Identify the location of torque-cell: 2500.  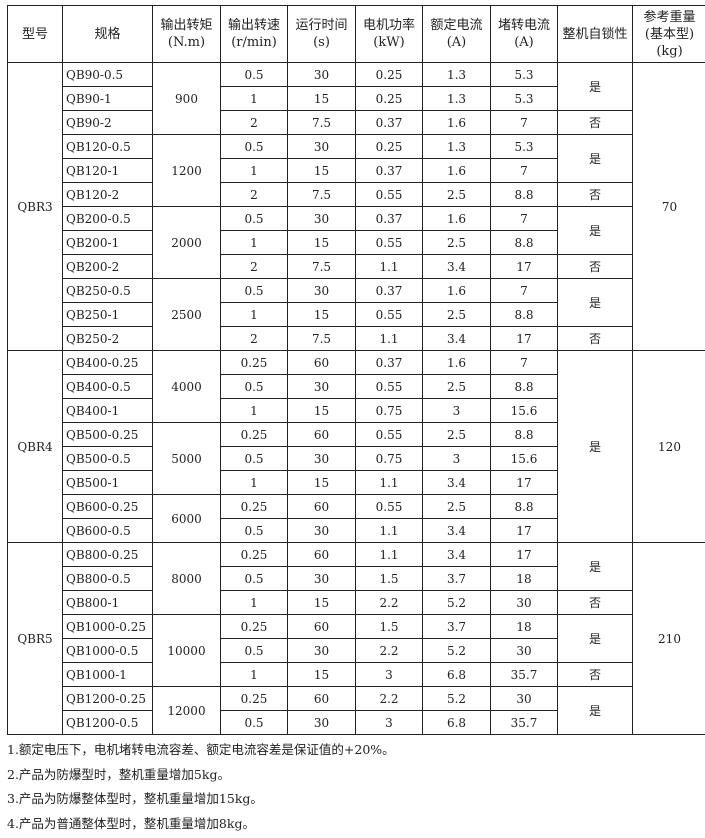
(186, 314).